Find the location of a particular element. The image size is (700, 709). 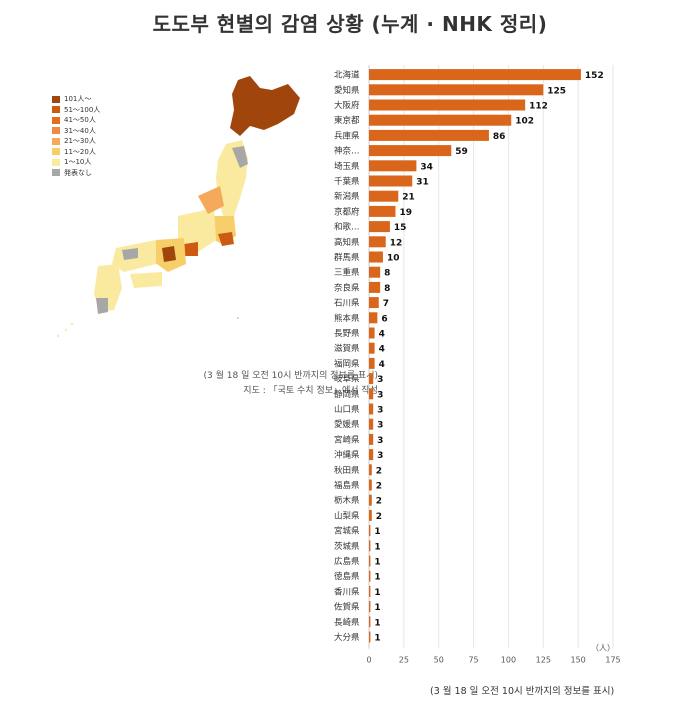

legend-label: 51～100人 is located at coordinates (82, 109).